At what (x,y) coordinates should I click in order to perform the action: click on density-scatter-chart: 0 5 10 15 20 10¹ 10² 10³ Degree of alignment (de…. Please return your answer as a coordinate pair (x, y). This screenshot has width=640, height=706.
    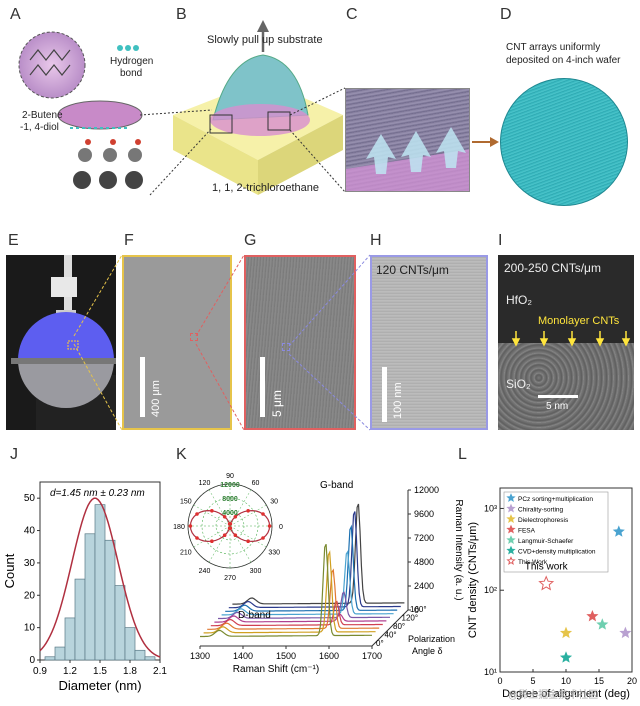
    Looking at the image, I should click on (552, 593).